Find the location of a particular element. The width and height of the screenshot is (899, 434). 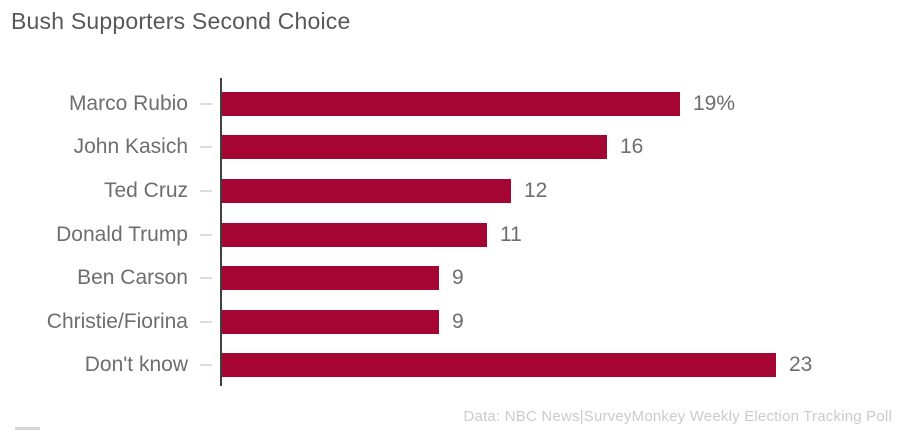

bar-row: Christie/Fiorina 9 is located at coordinates (449, 322).